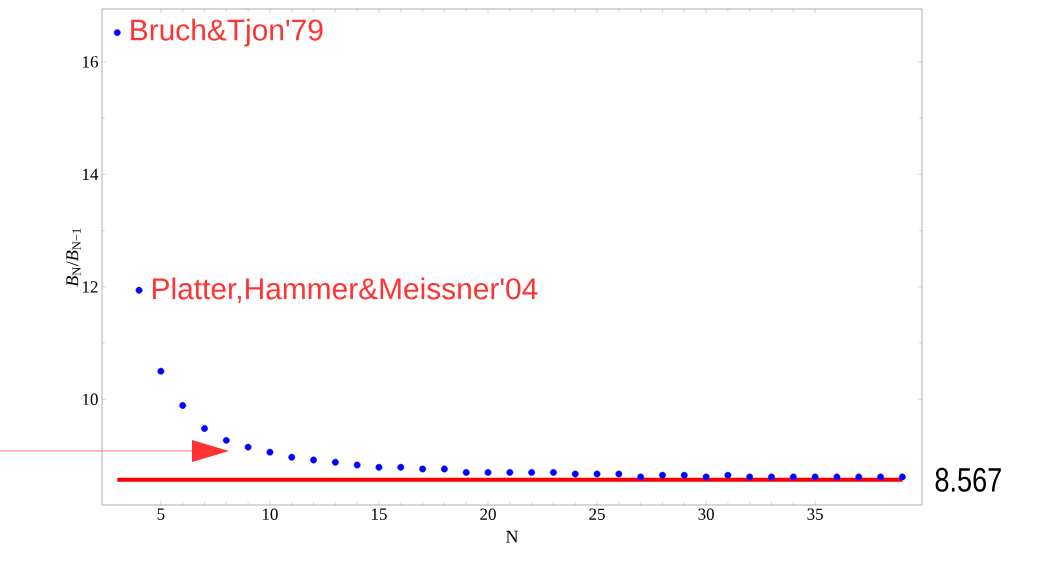  Describe the element at coordinates (706, 514) in the screenshot. I see `x-tick-label: 30` at that location.